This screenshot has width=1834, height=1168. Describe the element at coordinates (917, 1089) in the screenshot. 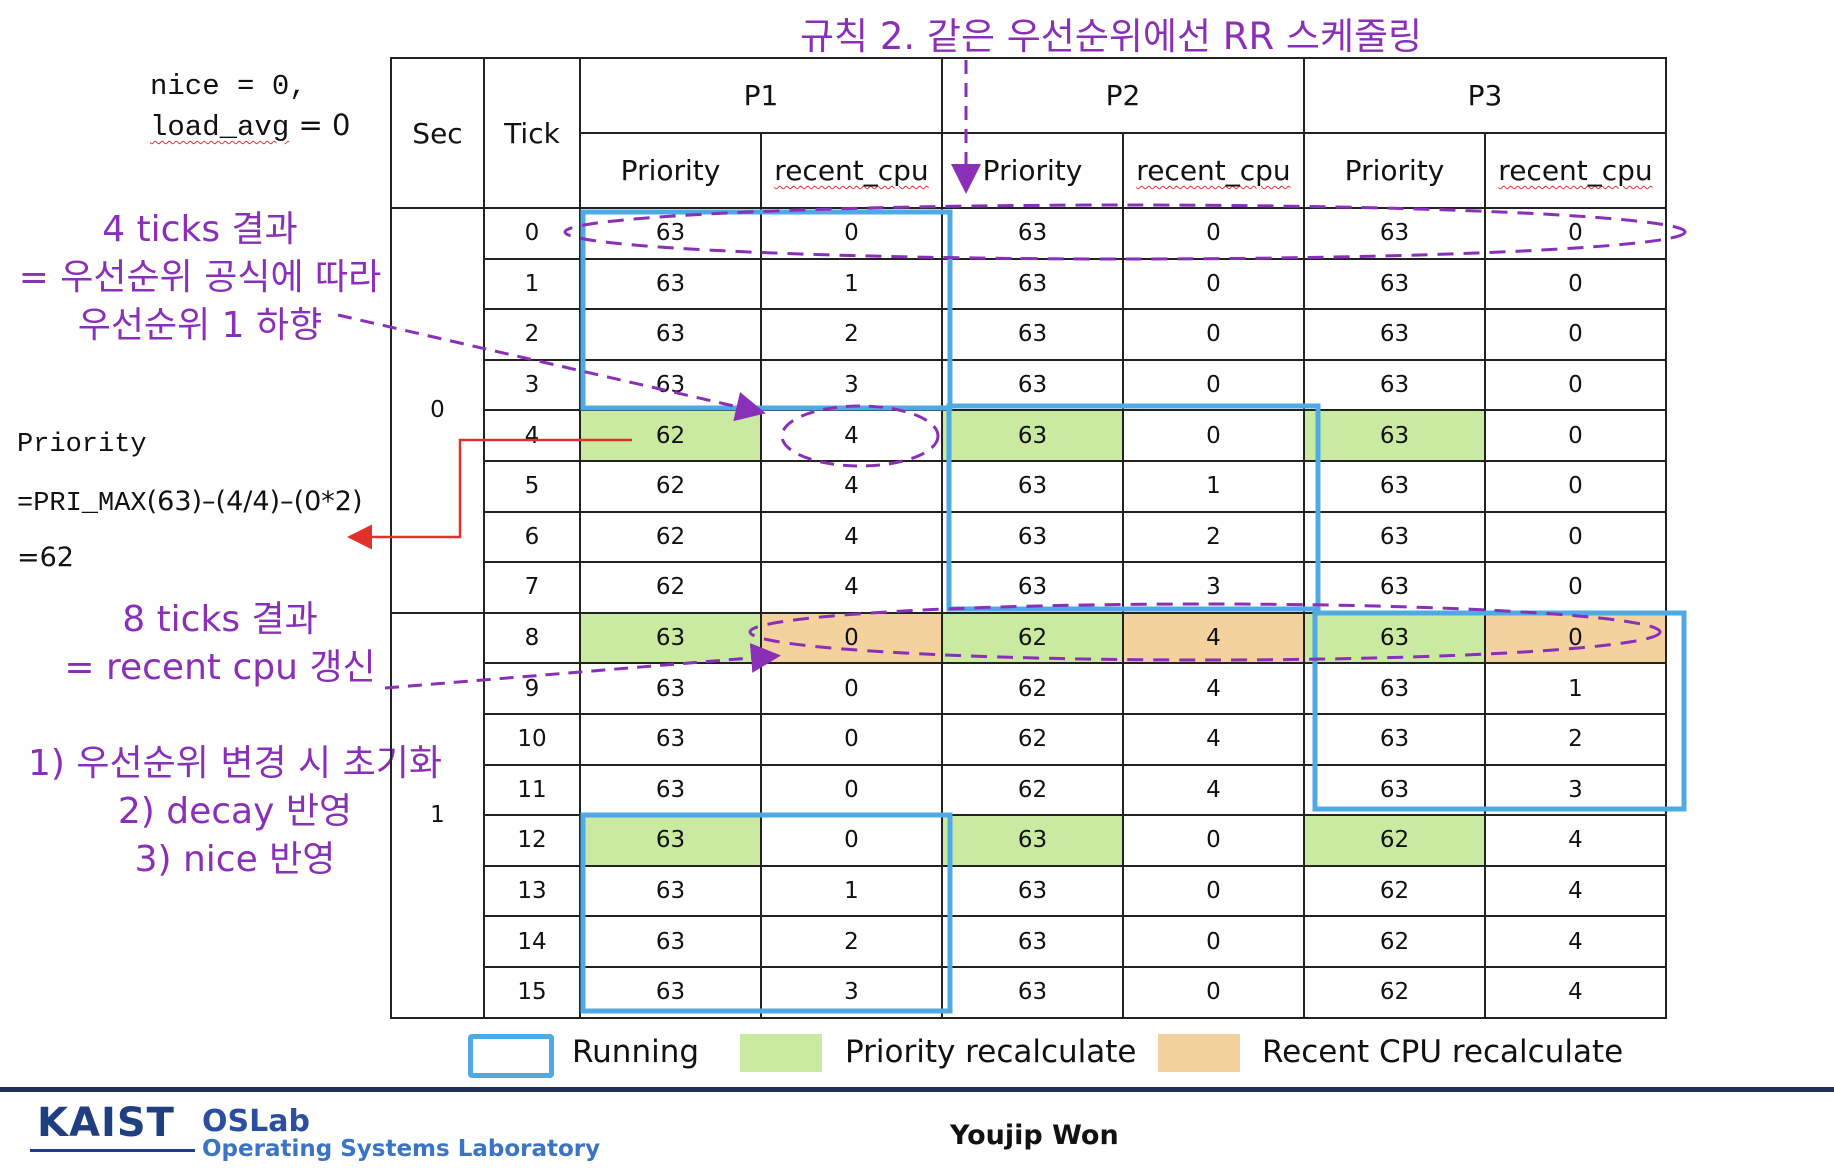

I see `footer-divider` at that location.